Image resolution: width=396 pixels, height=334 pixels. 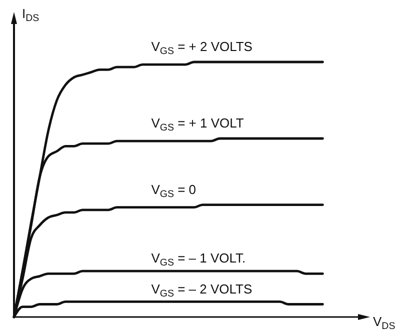 I want to click on series-label: V$_{GS}$ = – 2 VOLTS, so click(x=201, y=290).